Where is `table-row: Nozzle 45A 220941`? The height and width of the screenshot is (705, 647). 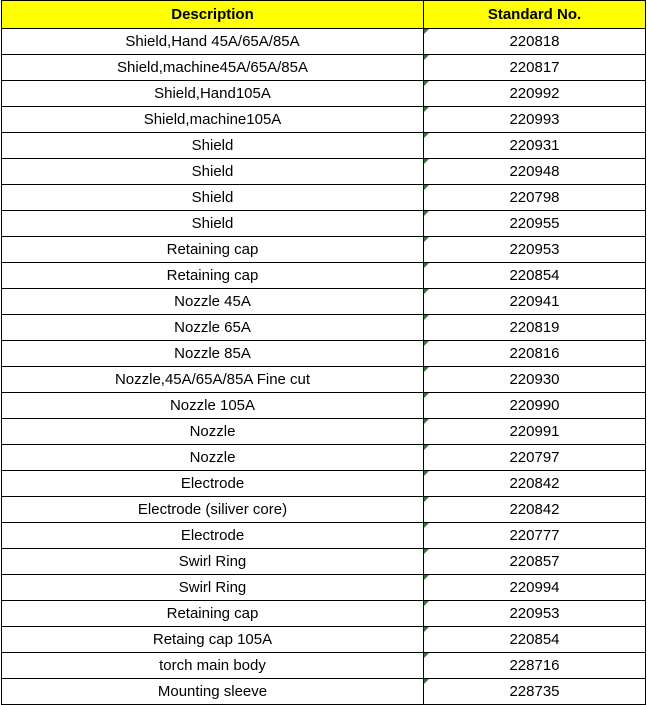
table-row: Nozzle 45A 220941 is located at coordinates (323, 301).